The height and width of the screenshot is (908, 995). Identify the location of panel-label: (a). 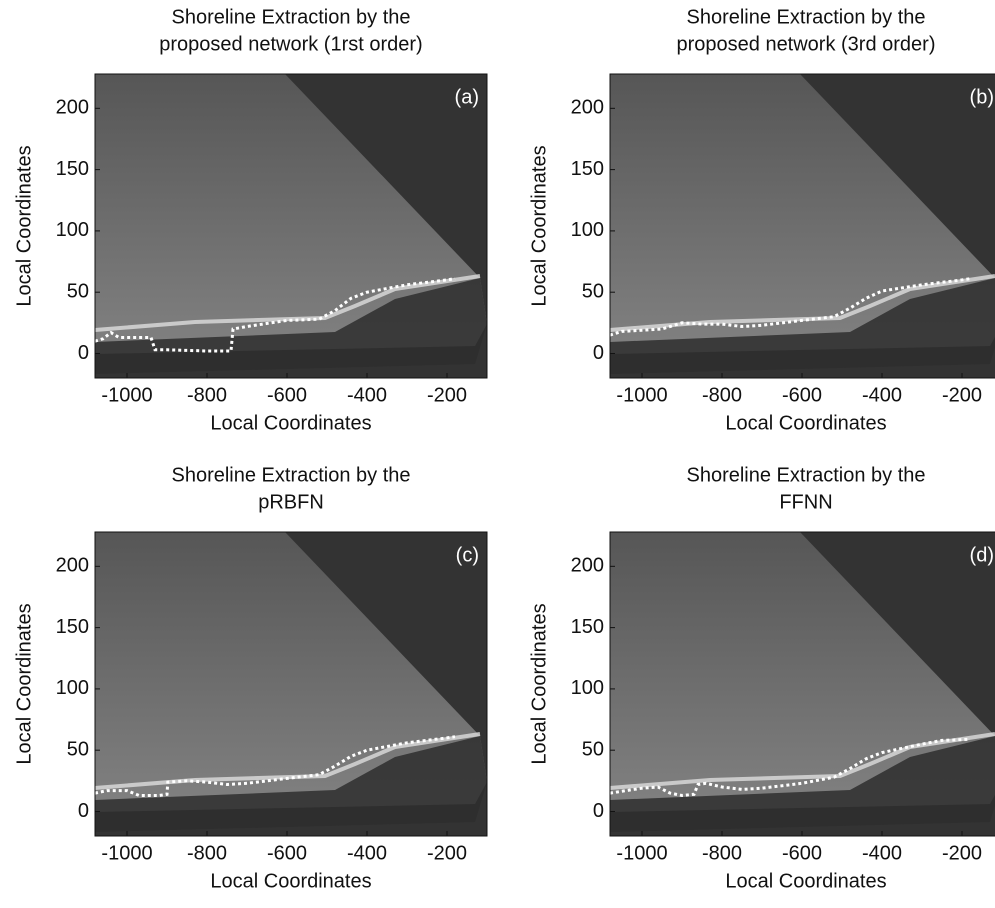
(467, 97).